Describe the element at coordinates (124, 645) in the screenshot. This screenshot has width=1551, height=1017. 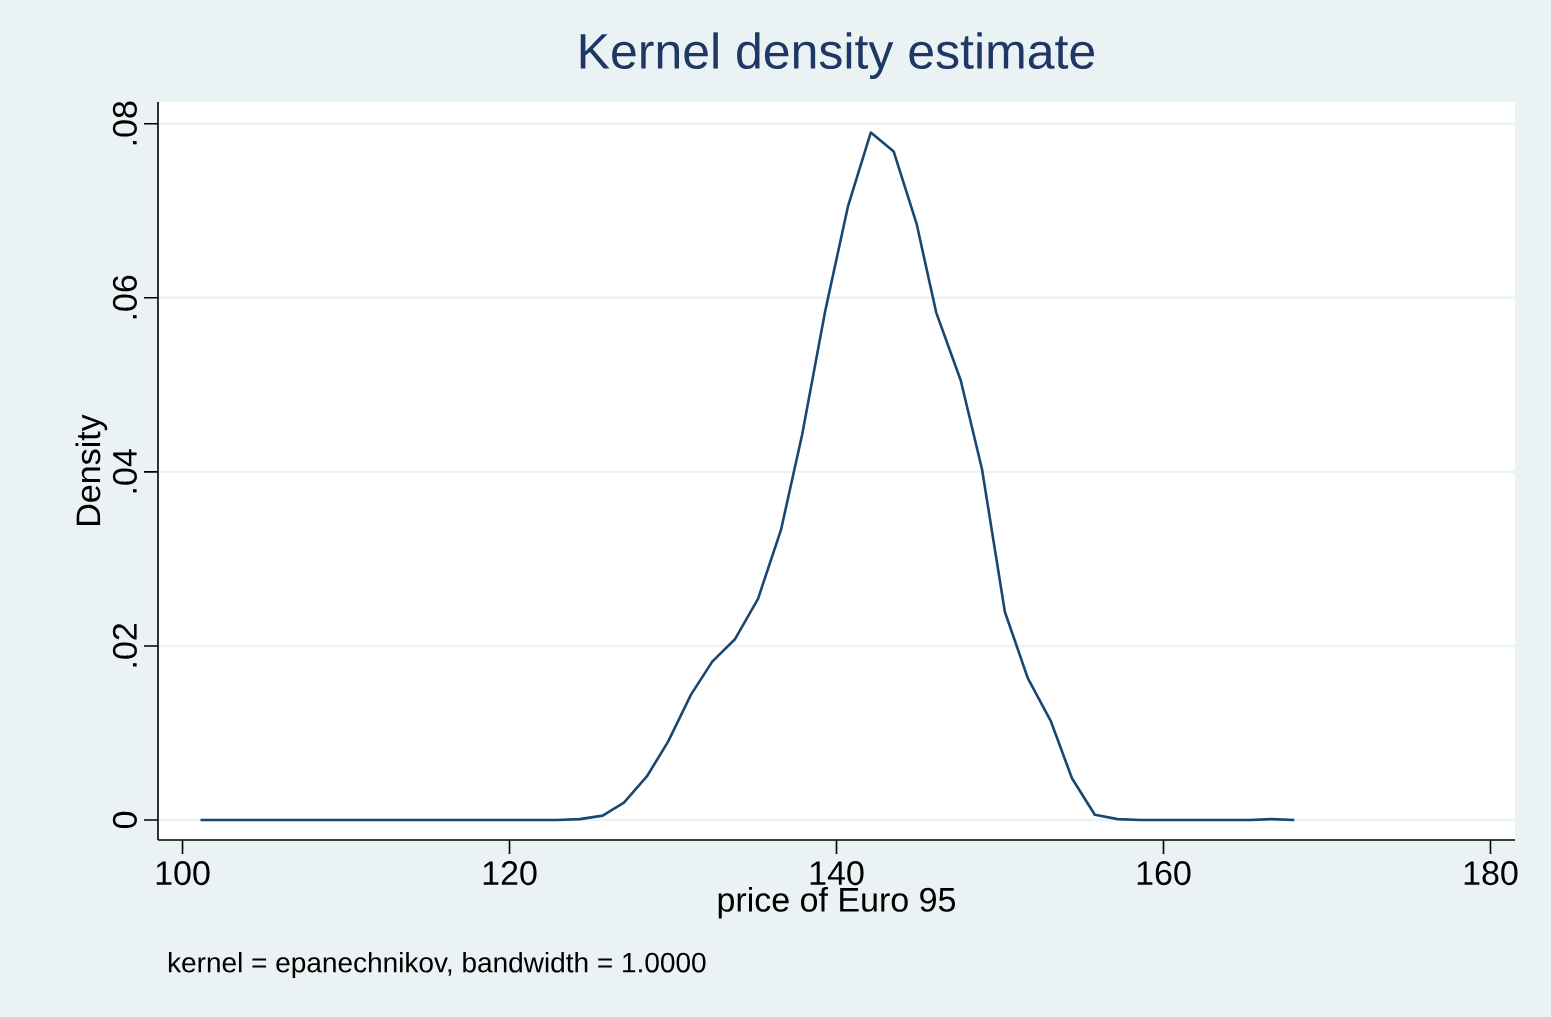
I see `y-tick-label: .02` at that location.